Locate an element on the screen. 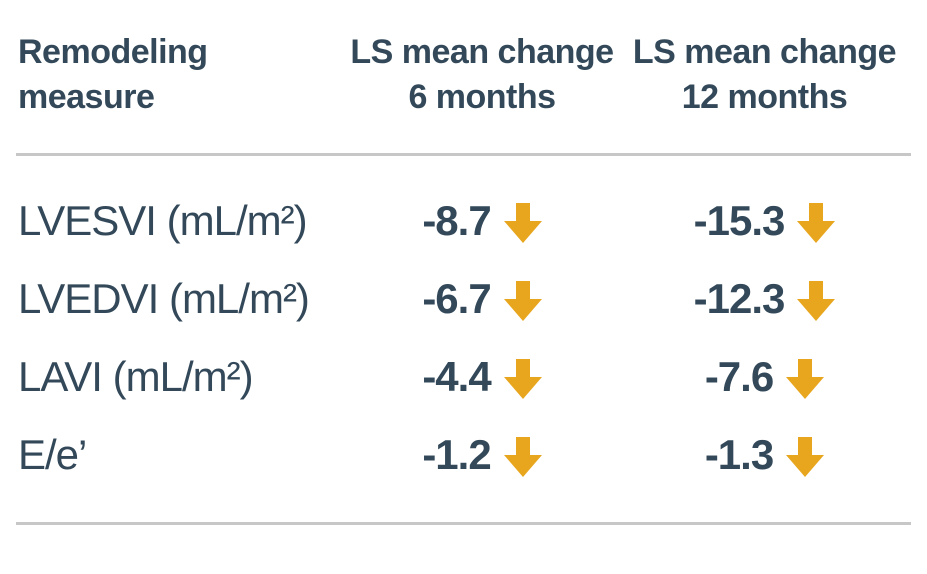 Image resolution: width=927 pixels, height=574 pixels. bottom-divider is located at coordinates (463, 523).